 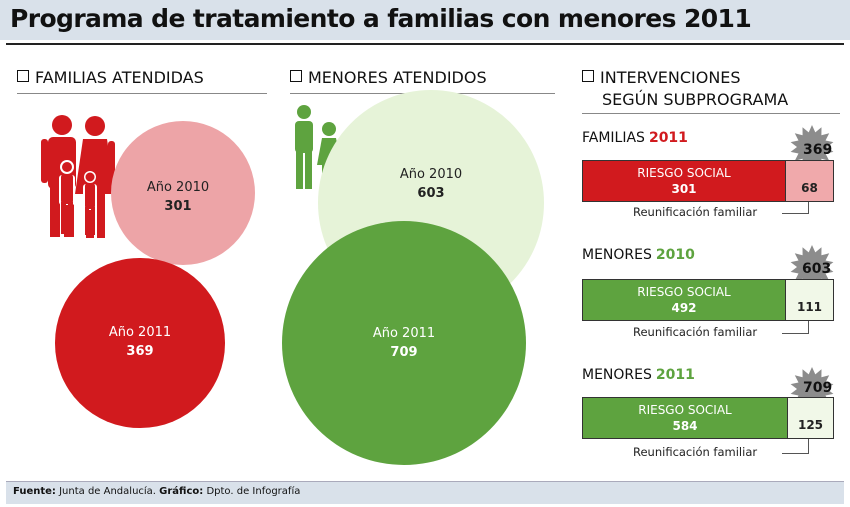 I want to click on footer-bar, so click(x=425, y=493).